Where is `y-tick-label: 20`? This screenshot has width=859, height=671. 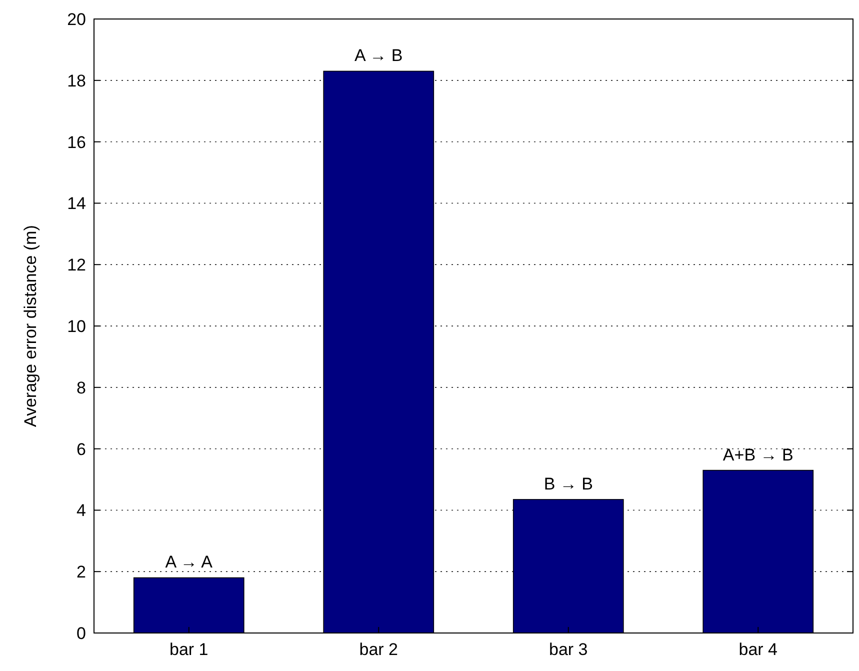
y-tick-label: 20 is located at coordinates (76, 19).